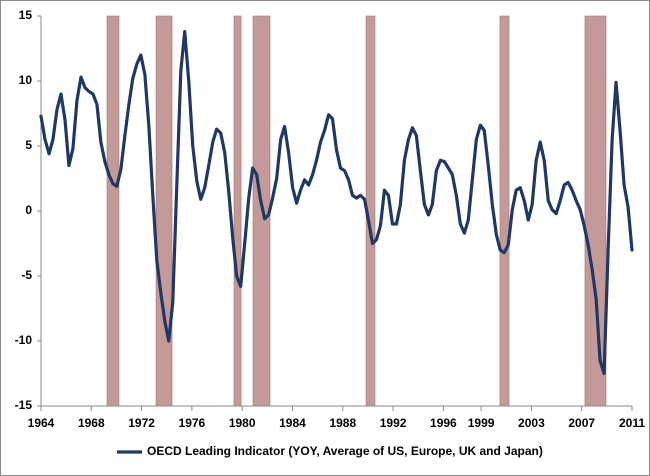 The image size is (650, 476). Describe the element at coordinates (342, 423) in the screenshot. I see `x-tick-label: 1988` at that location.